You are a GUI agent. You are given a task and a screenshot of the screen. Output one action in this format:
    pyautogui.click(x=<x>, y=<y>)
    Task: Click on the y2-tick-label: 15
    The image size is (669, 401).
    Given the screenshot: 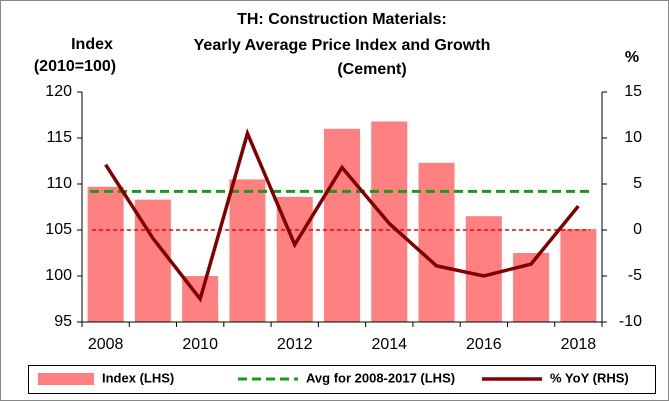 What is the action you would take?
    pyautogui.click(x=633, y=91)
    